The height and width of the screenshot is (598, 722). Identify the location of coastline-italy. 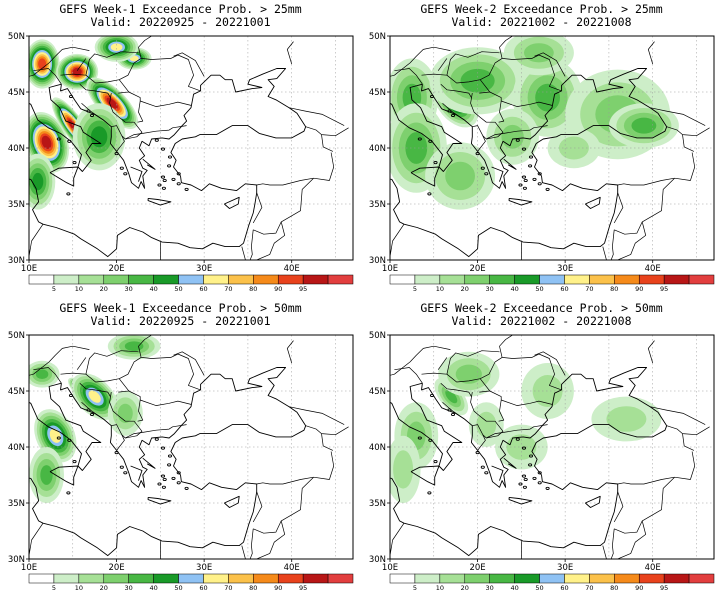
(65, 426).